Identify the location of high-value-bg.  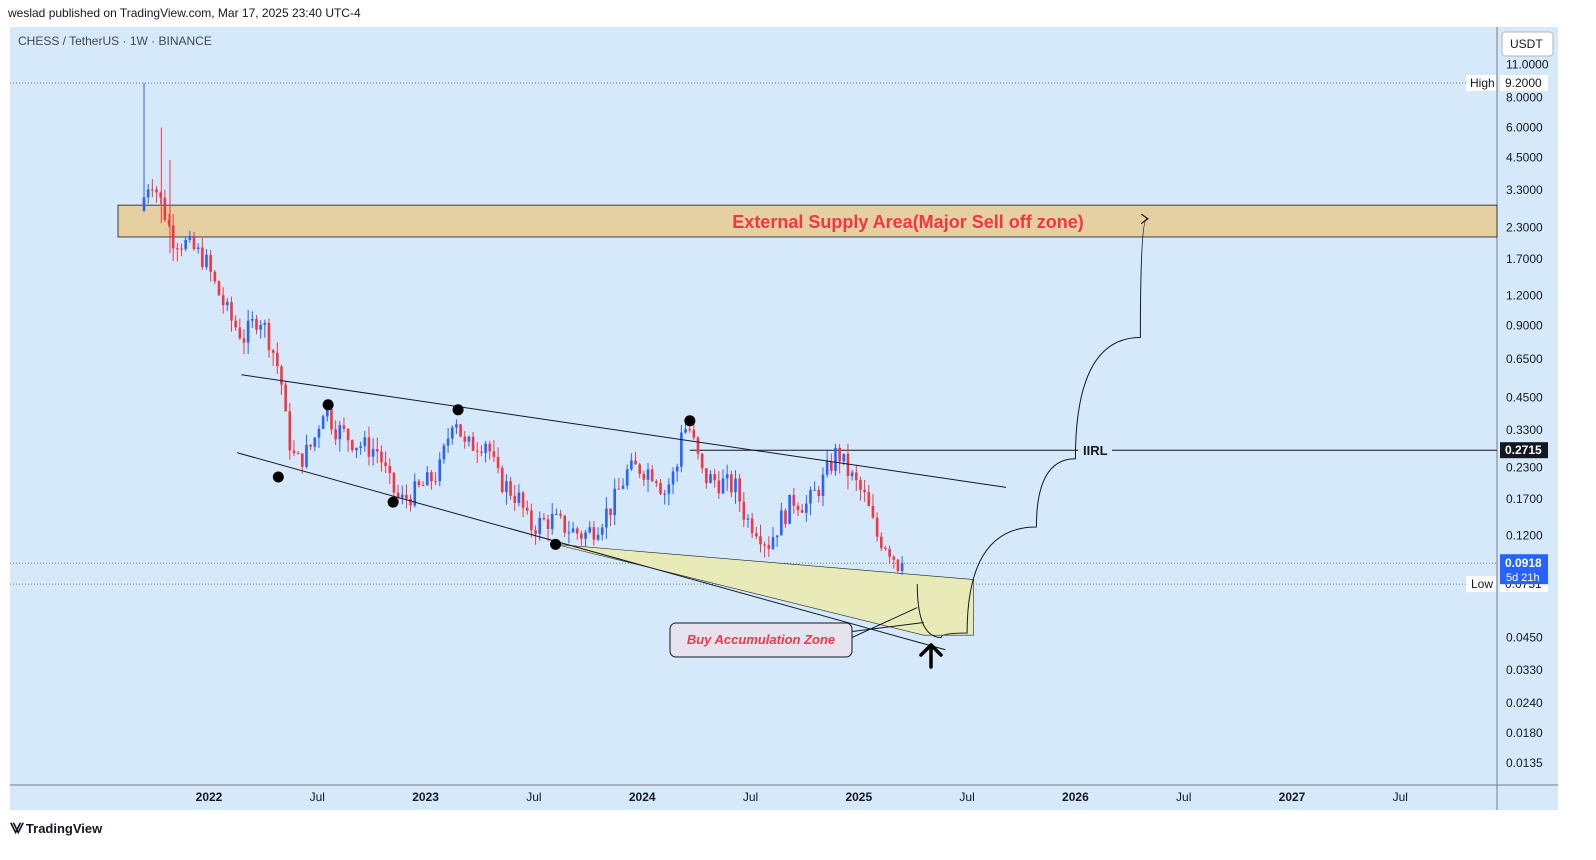
(1524, 83).